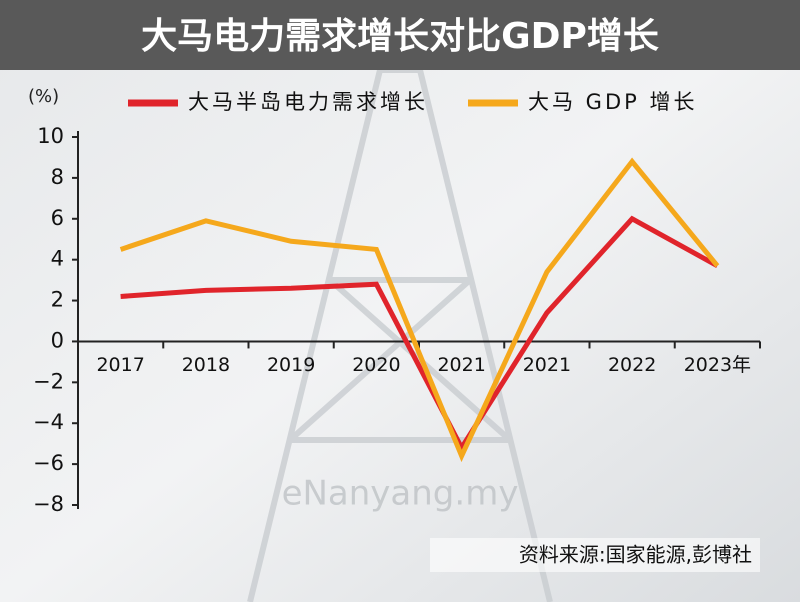 The image size is (800, 602). I want to click on y-tick-label: 2, so click(57, 300).